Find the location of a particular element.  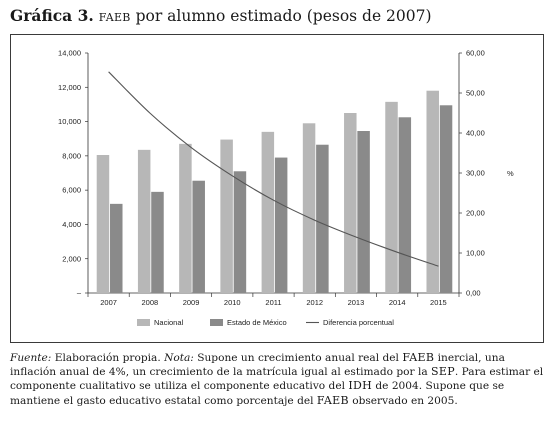

note-text-1: Supone un crecimiento anual real del is located at coordinates (298, 358).